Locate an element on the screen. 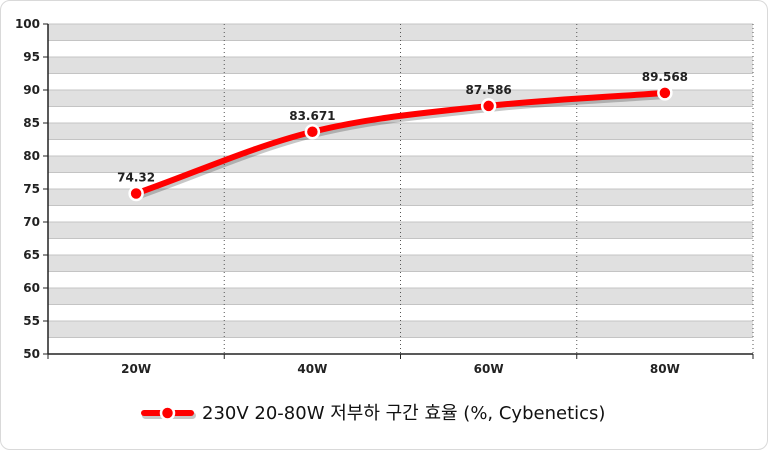 The height and width of the screenshot is (451, 768). x-tick-label: 40W is located at coordinates (312, 369).